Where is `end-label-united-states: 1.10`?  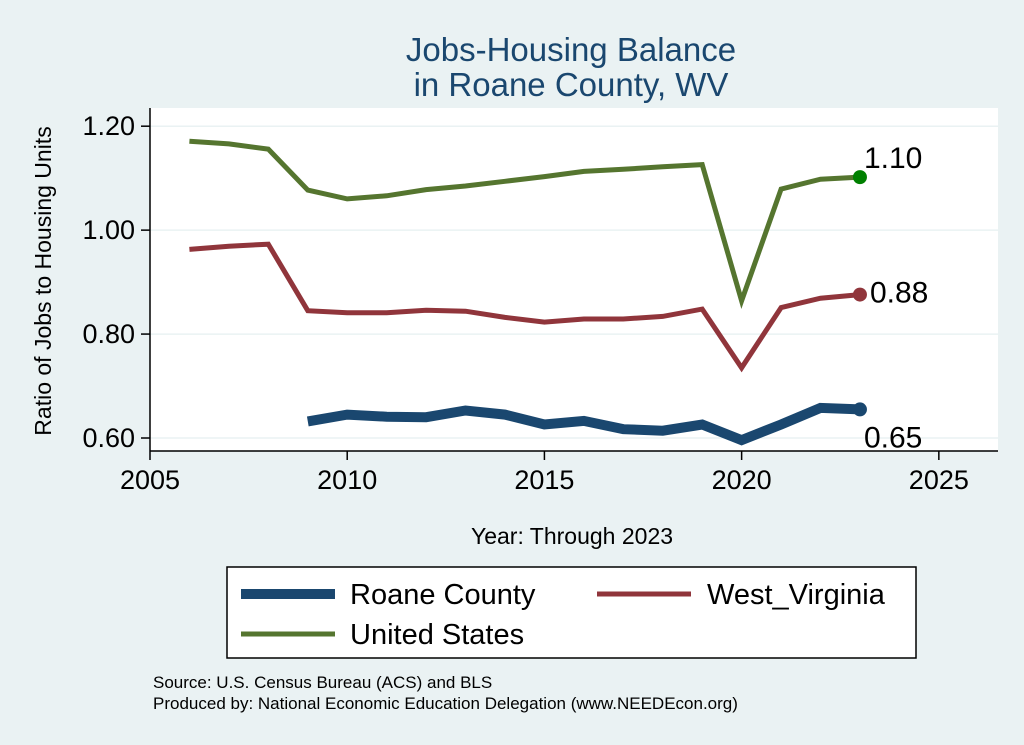 end-label-united-states: 1.10 is located at coordinates (893, 158).